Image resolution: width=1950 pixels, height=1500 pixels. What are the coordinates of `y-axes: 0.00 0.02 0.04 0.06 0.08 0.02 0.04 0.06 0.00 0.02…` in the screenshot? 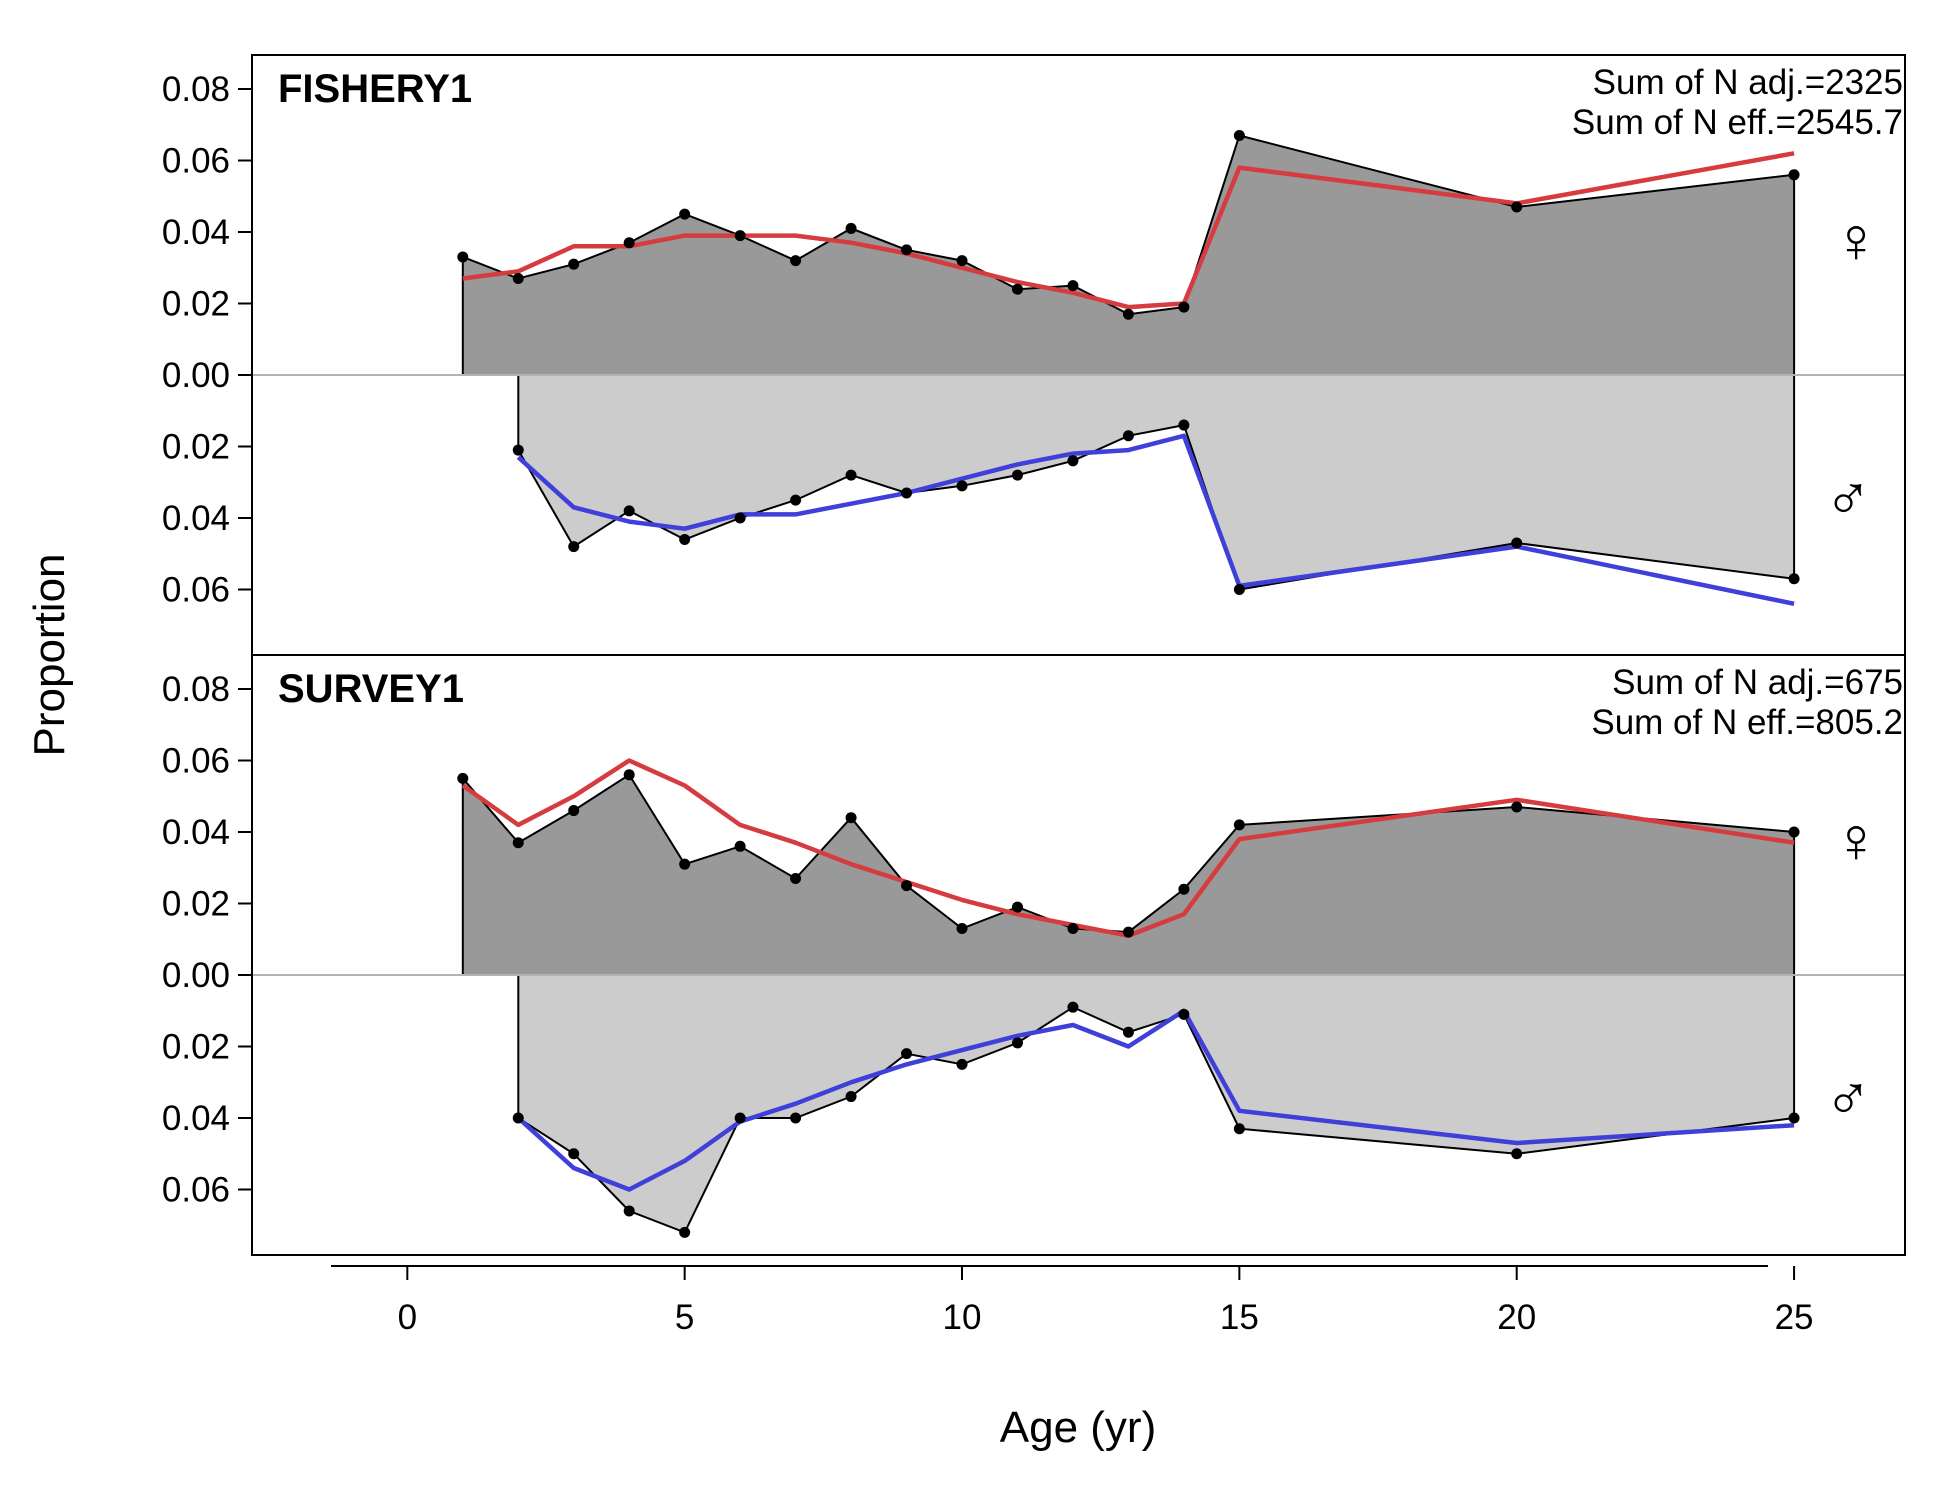 It's located at (207, 640).